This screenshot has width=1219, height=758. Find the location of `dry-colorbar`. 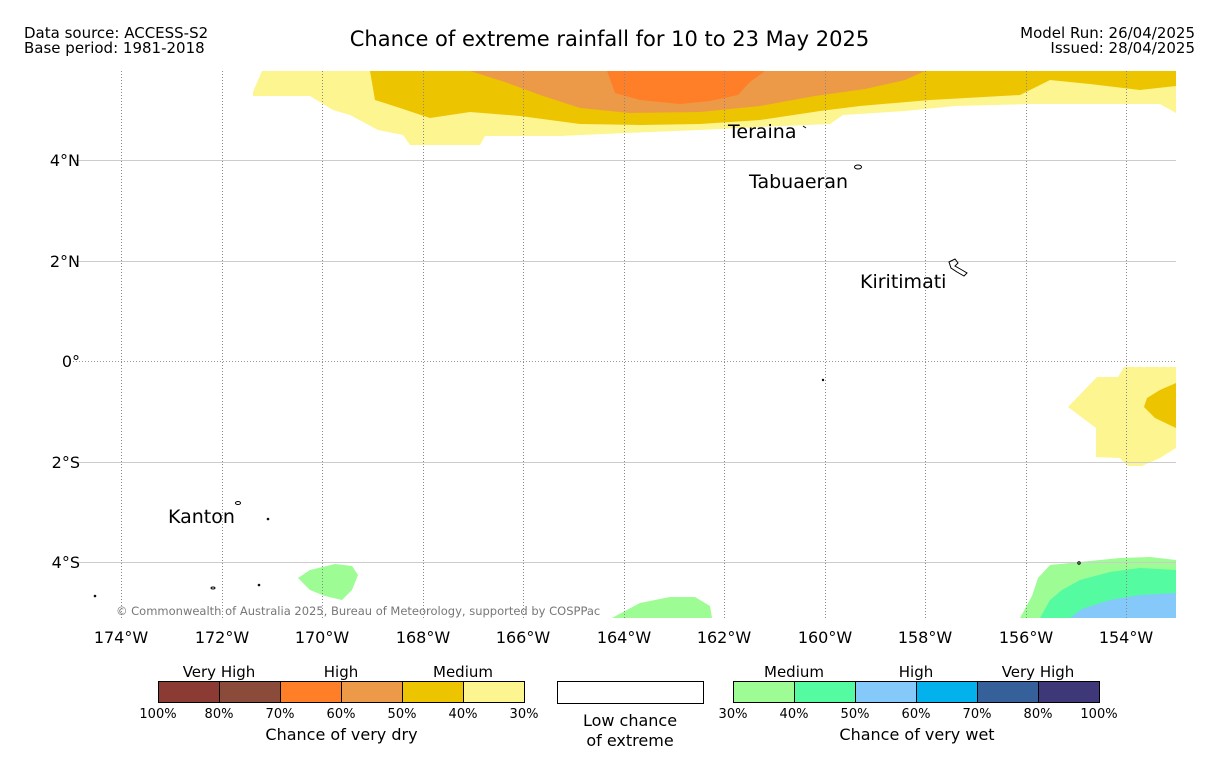

dry-colorbar is located at coordinates (341, 692).